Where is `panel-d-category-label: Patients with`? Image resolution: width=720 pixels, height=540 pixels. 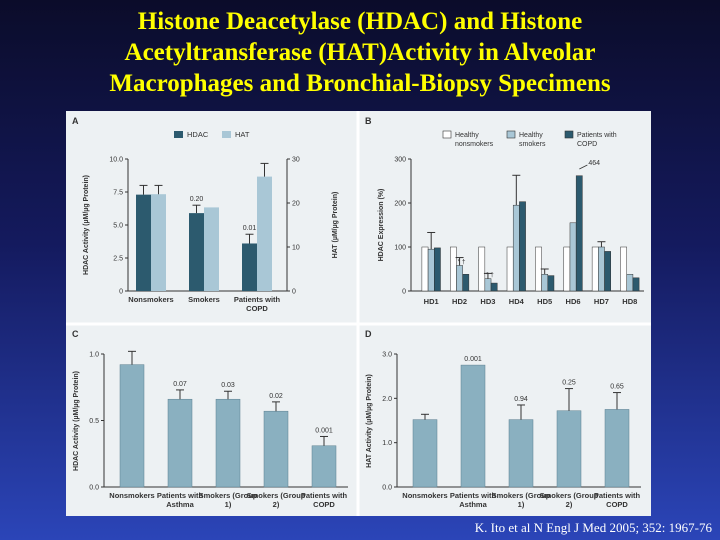 panel-d-category-label: Patients with is located at coordinates (473, 495).